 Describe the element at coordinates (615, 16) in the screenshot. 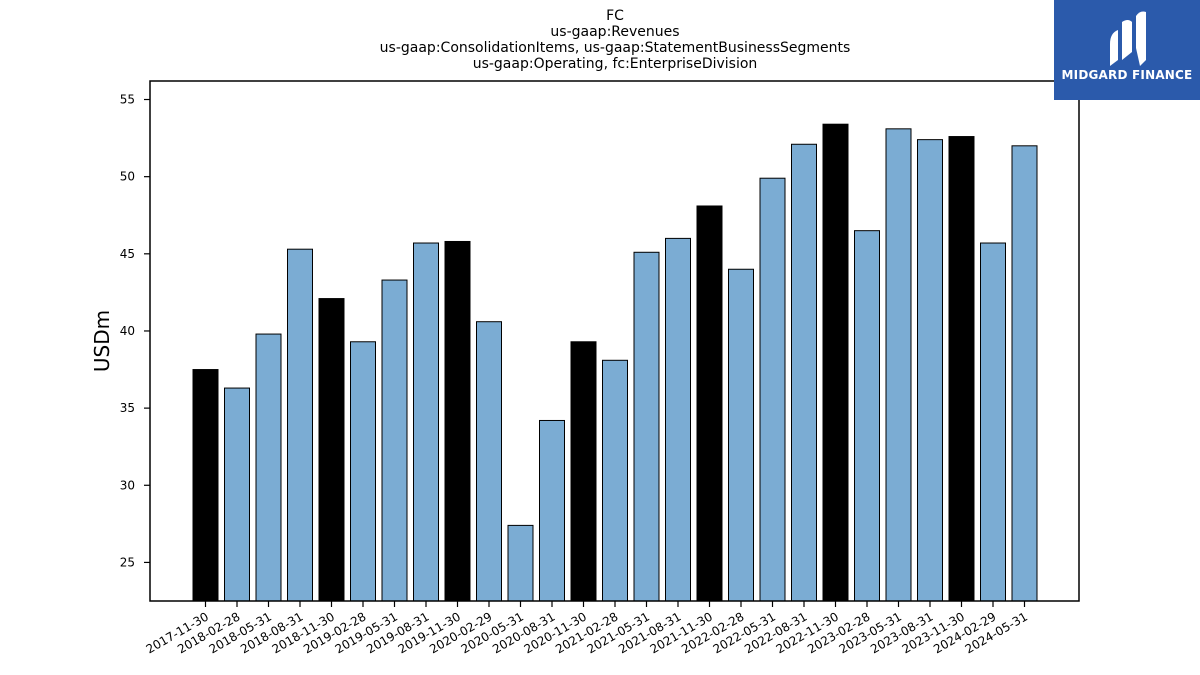

I see `chart-title-line: FC` at that location.